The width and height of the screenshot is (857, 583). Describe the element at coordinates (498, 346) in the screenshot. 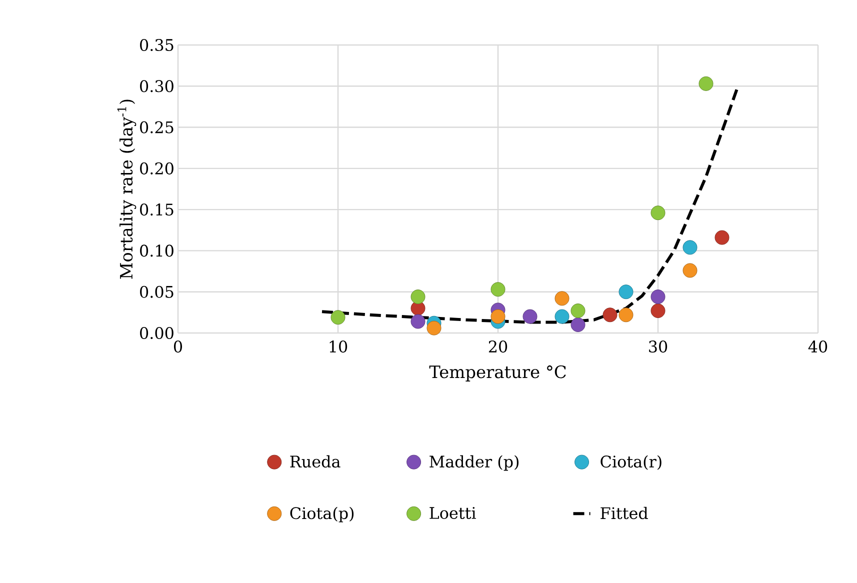

I see `x-tick-label: 20` at that location.